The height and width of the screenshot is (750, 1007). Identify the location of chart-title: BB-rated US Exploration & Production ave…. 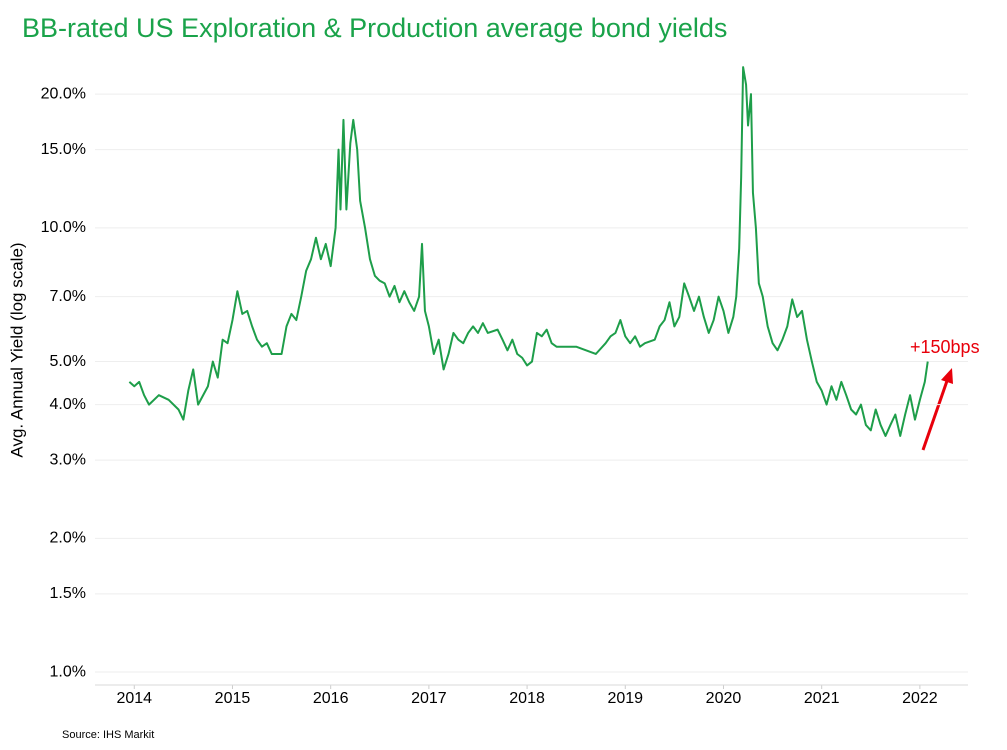
(374, 28).